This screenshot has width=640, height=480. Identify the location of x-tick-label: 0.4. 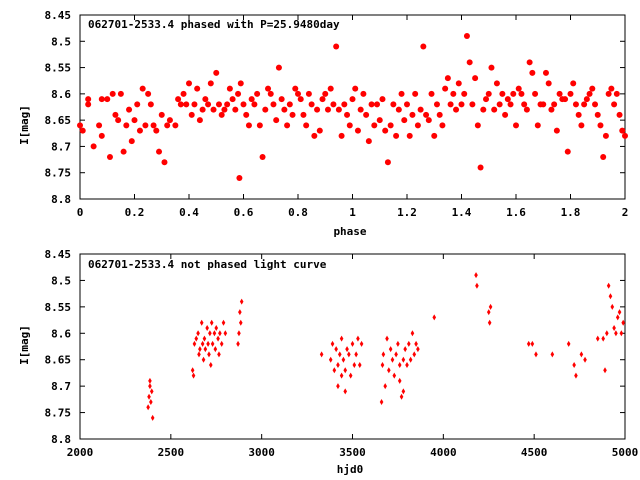
(189, 212).